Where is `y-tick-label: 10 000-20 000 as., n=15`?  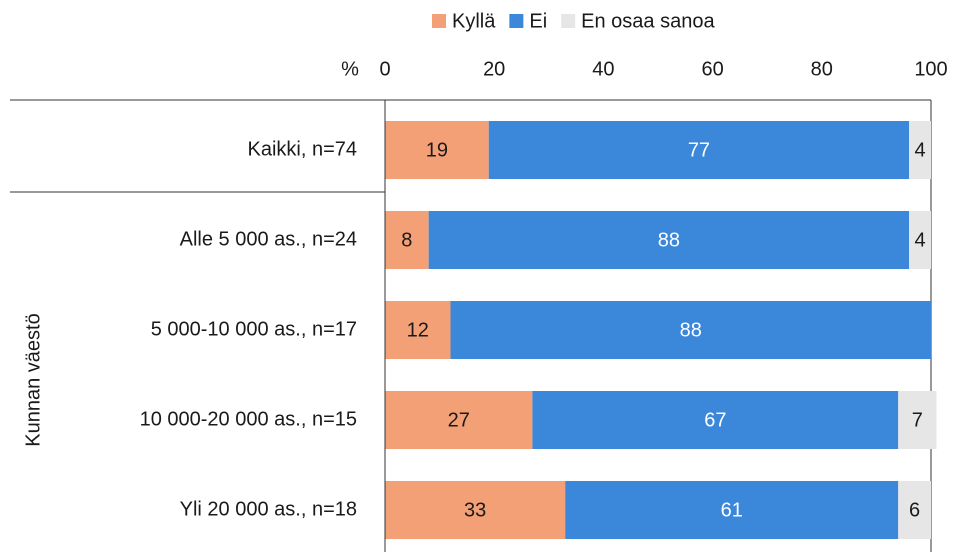
y-tick-label: 10 000-20 000 as., n=15 is located at coordinates (248, 419).